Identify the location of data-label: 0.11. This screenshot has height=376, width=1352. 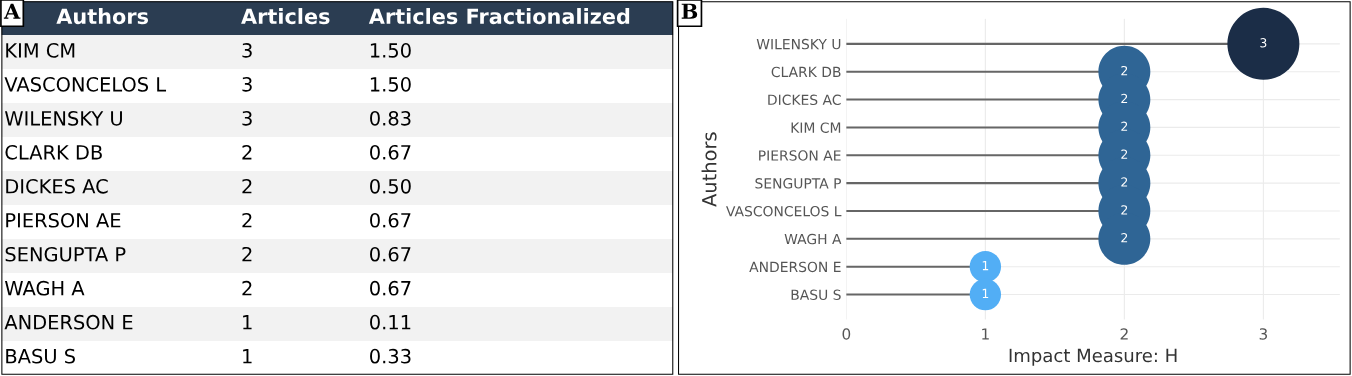
(390, 322).